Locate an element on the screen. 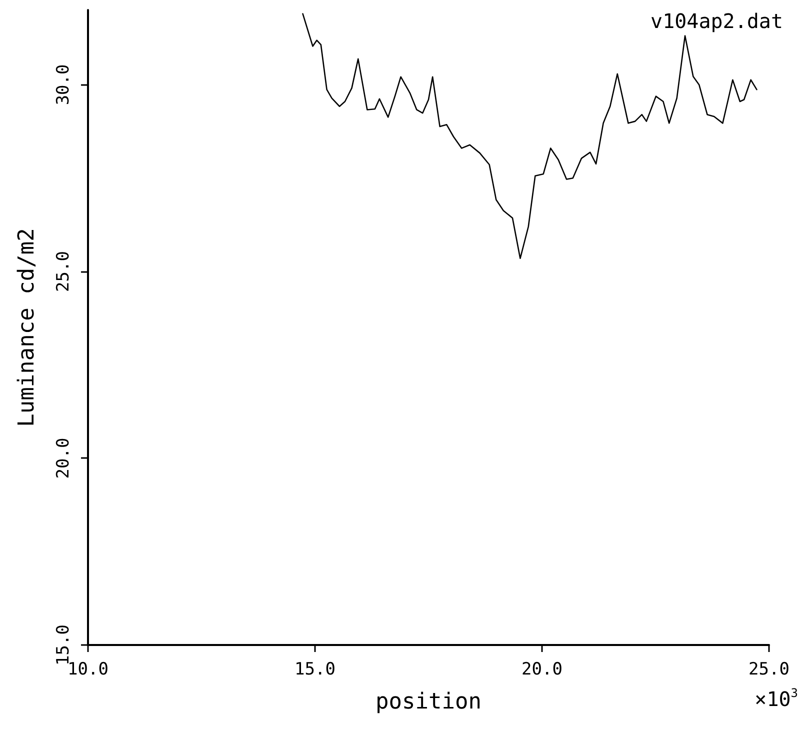 The height and width of the screenshot is (735, 810). x-tick-label: 15.0 is located at coordinates (315, 670).